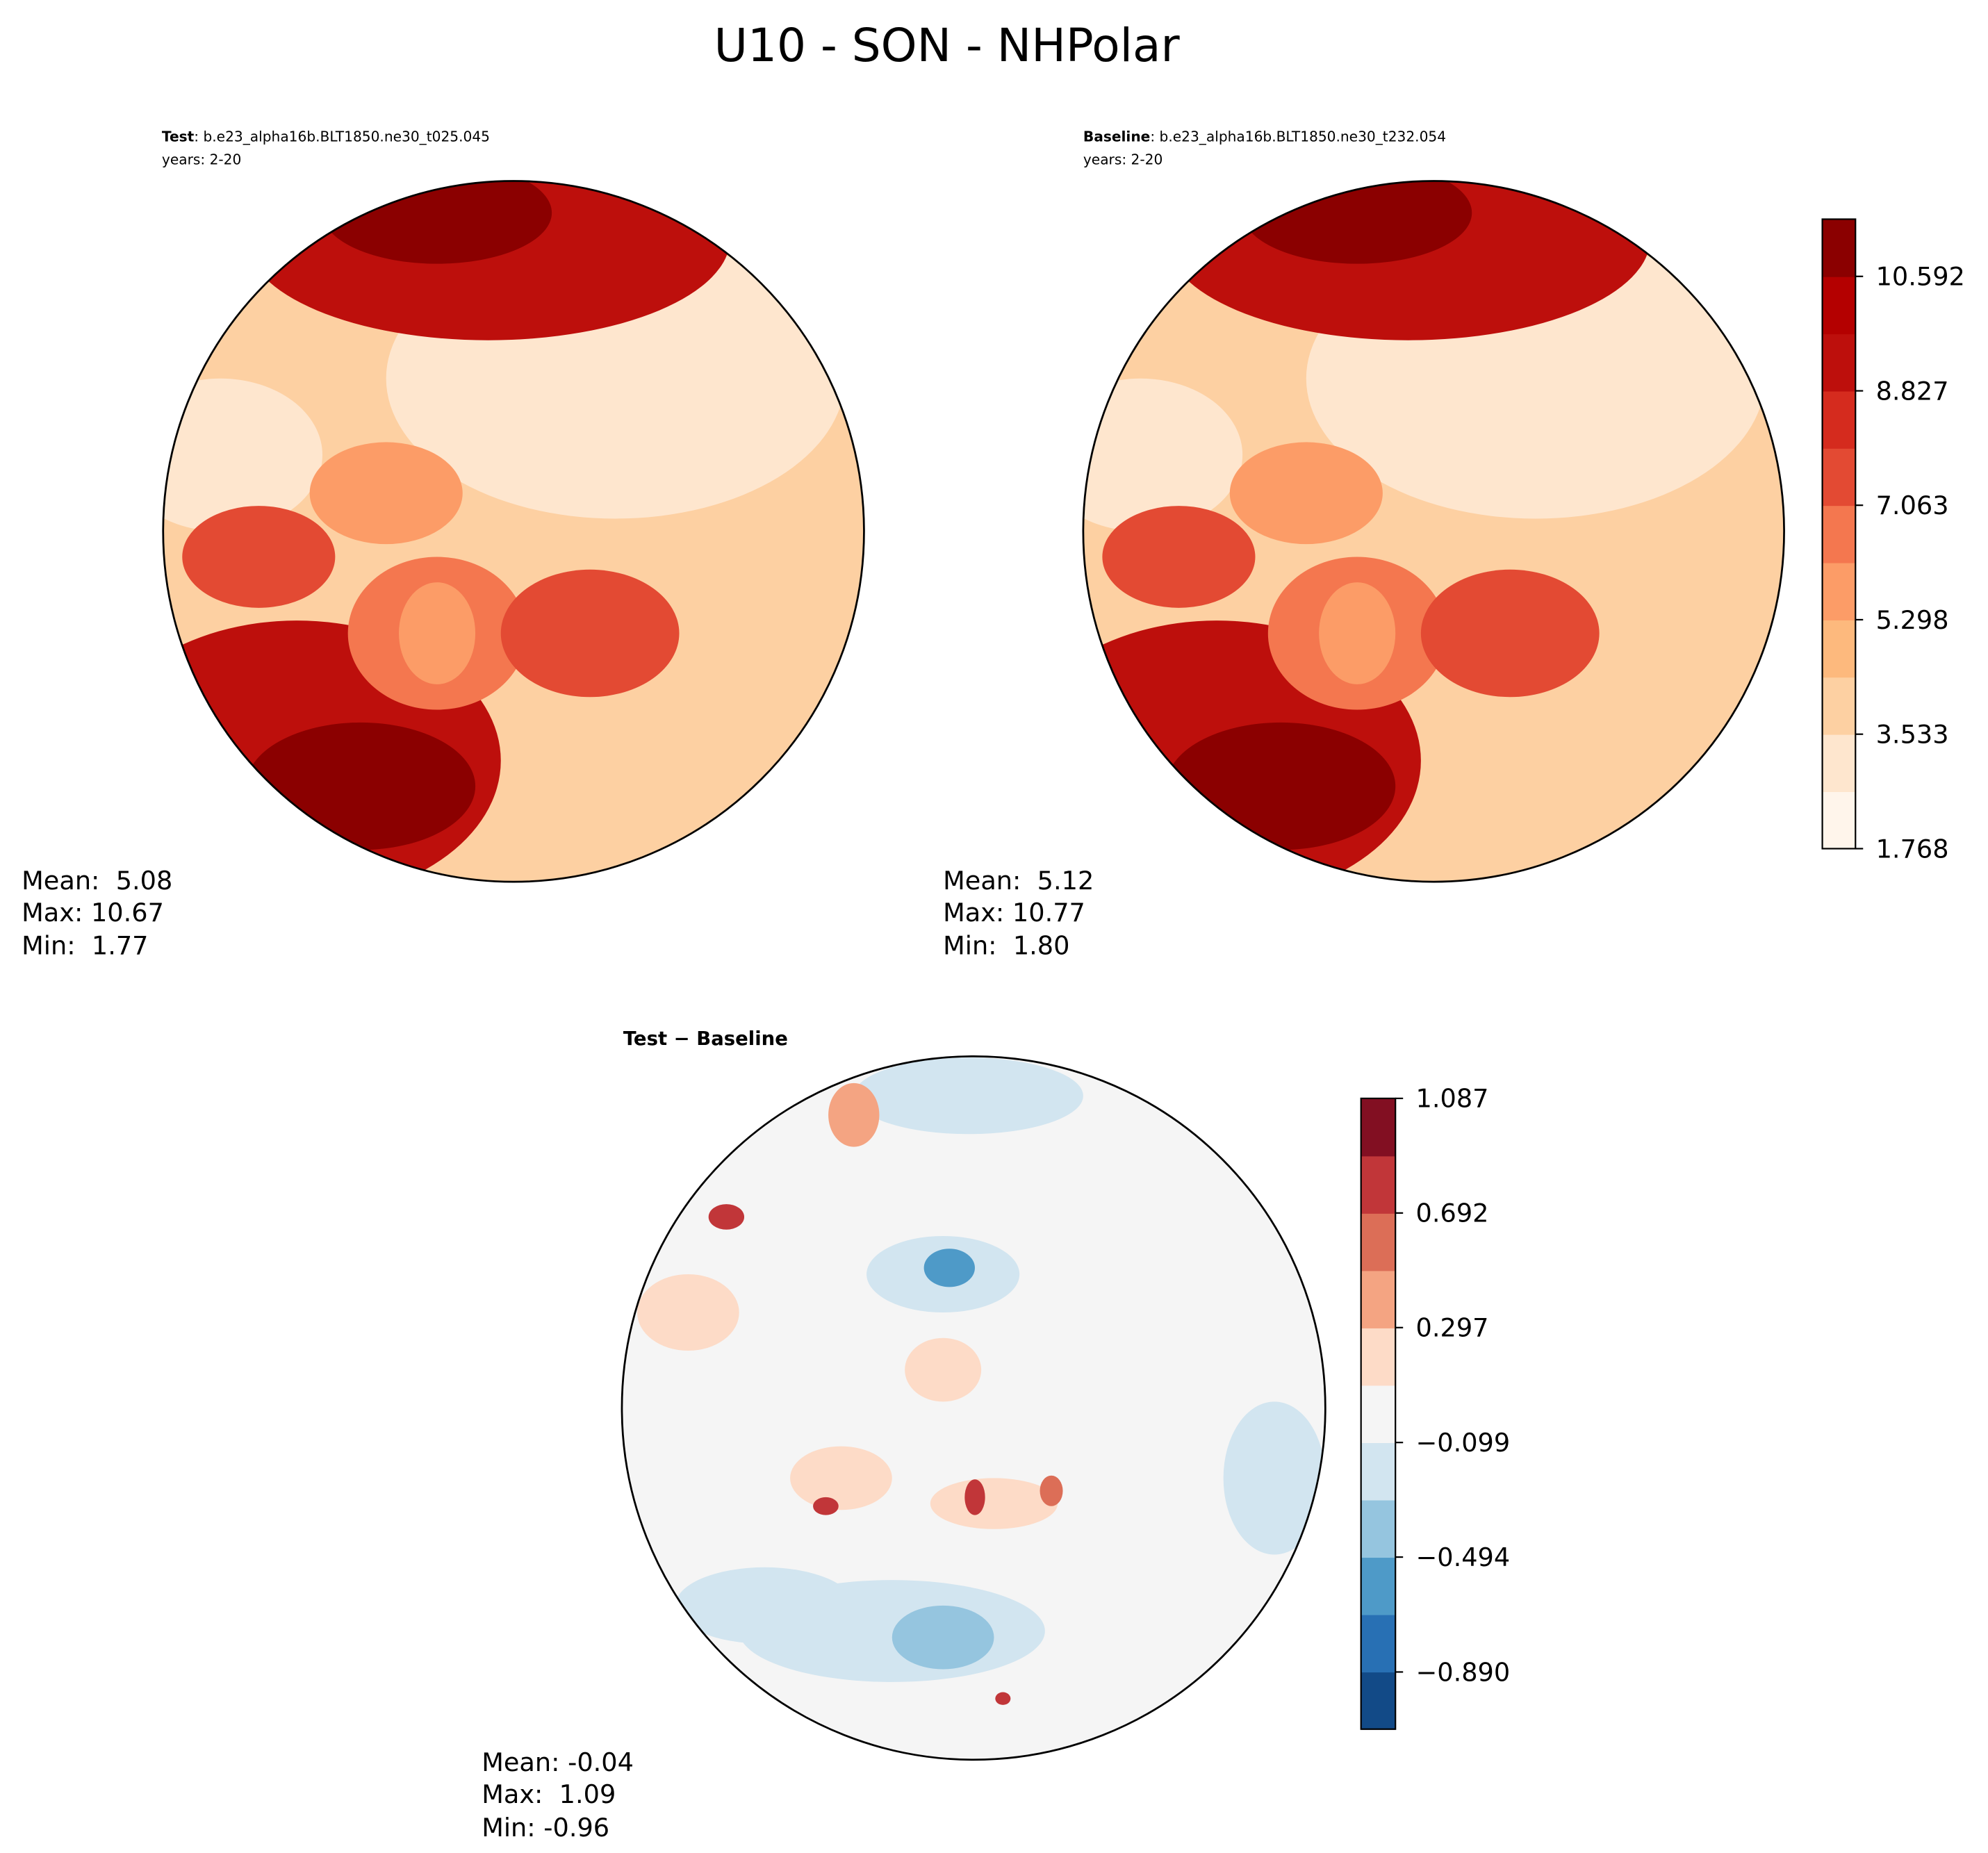 Image resolution: width=1988 pixels, height=1853 pixels. Describe the element at coordinates (705, 1039) in the screenshot. I see `panel-title: Test − Baseline` at that location.